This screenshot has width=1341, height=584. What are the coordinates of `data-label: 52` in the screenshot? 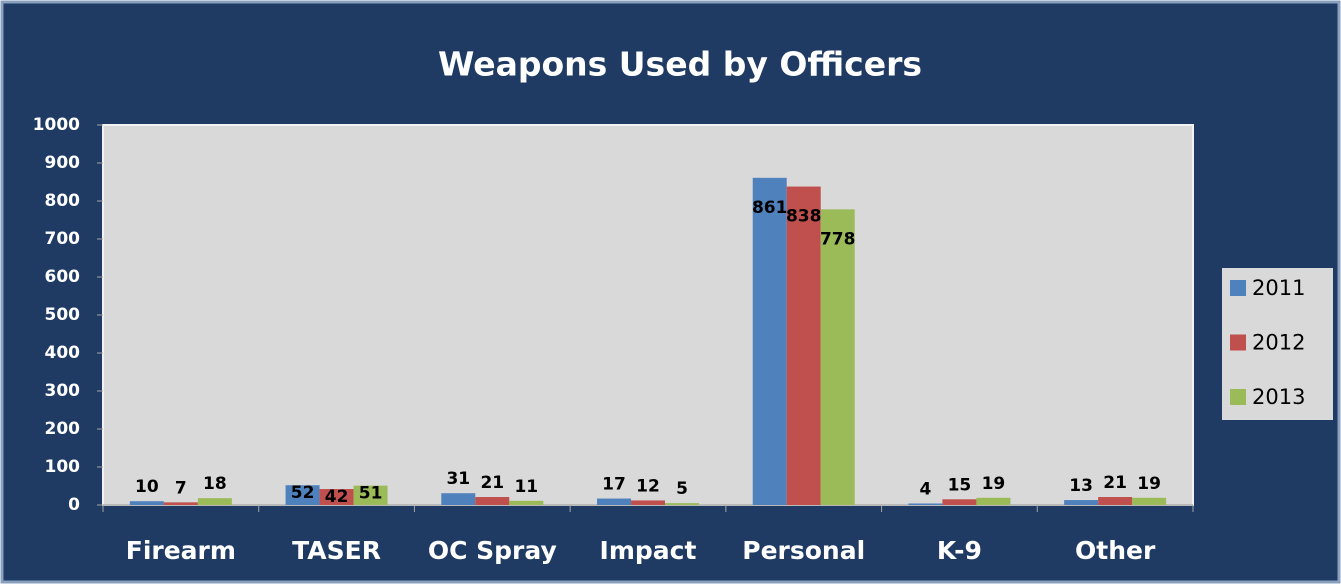 It's located at (303, 493).